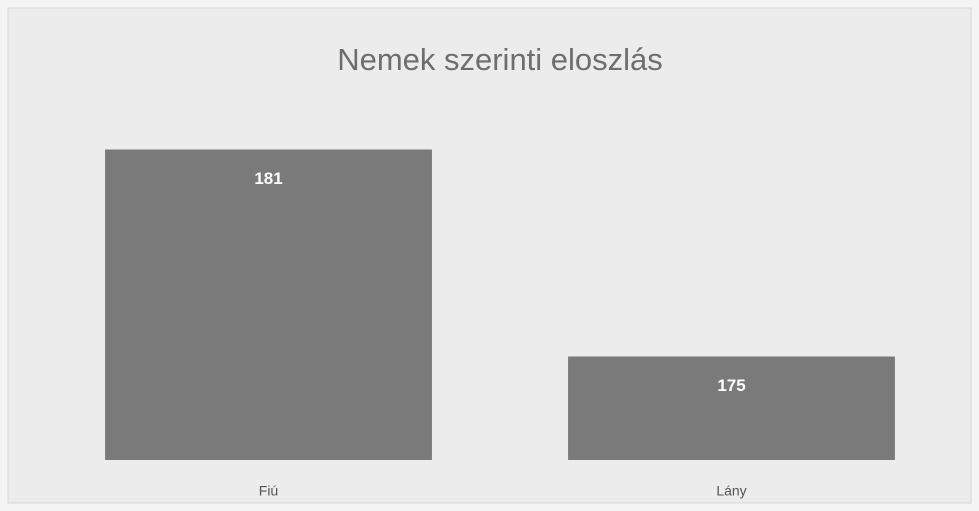  Describe the element at coordinates (731, 408) in the screenshot. I see `bar` at that location.